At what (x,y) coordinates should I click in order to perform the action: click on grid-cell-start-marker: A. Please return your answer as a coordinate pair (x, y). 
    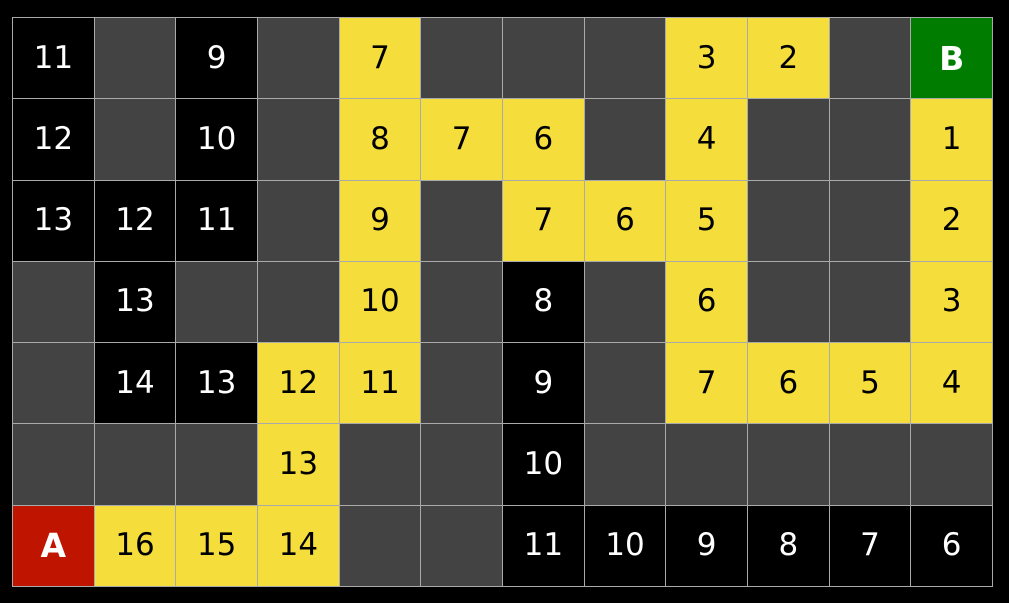
    Looking at the image, I should click on (53, 545).